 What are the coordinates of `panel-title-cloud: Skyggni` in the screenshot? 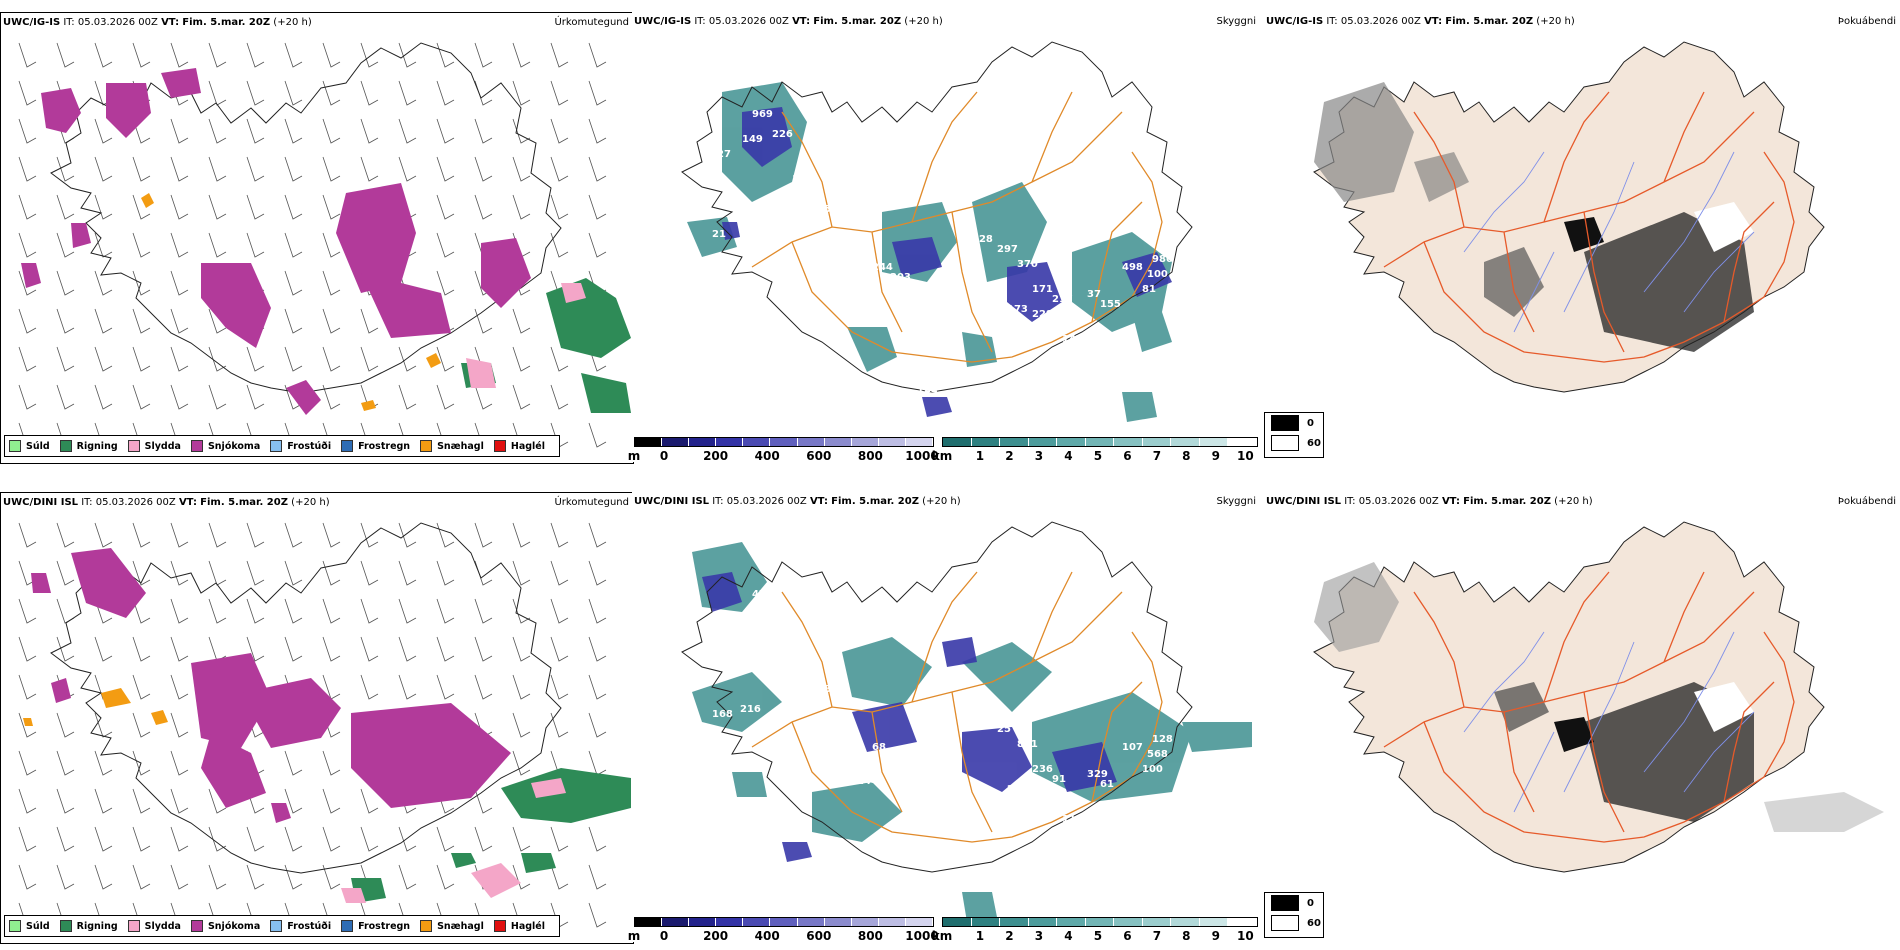 It's located at (1236, 501).